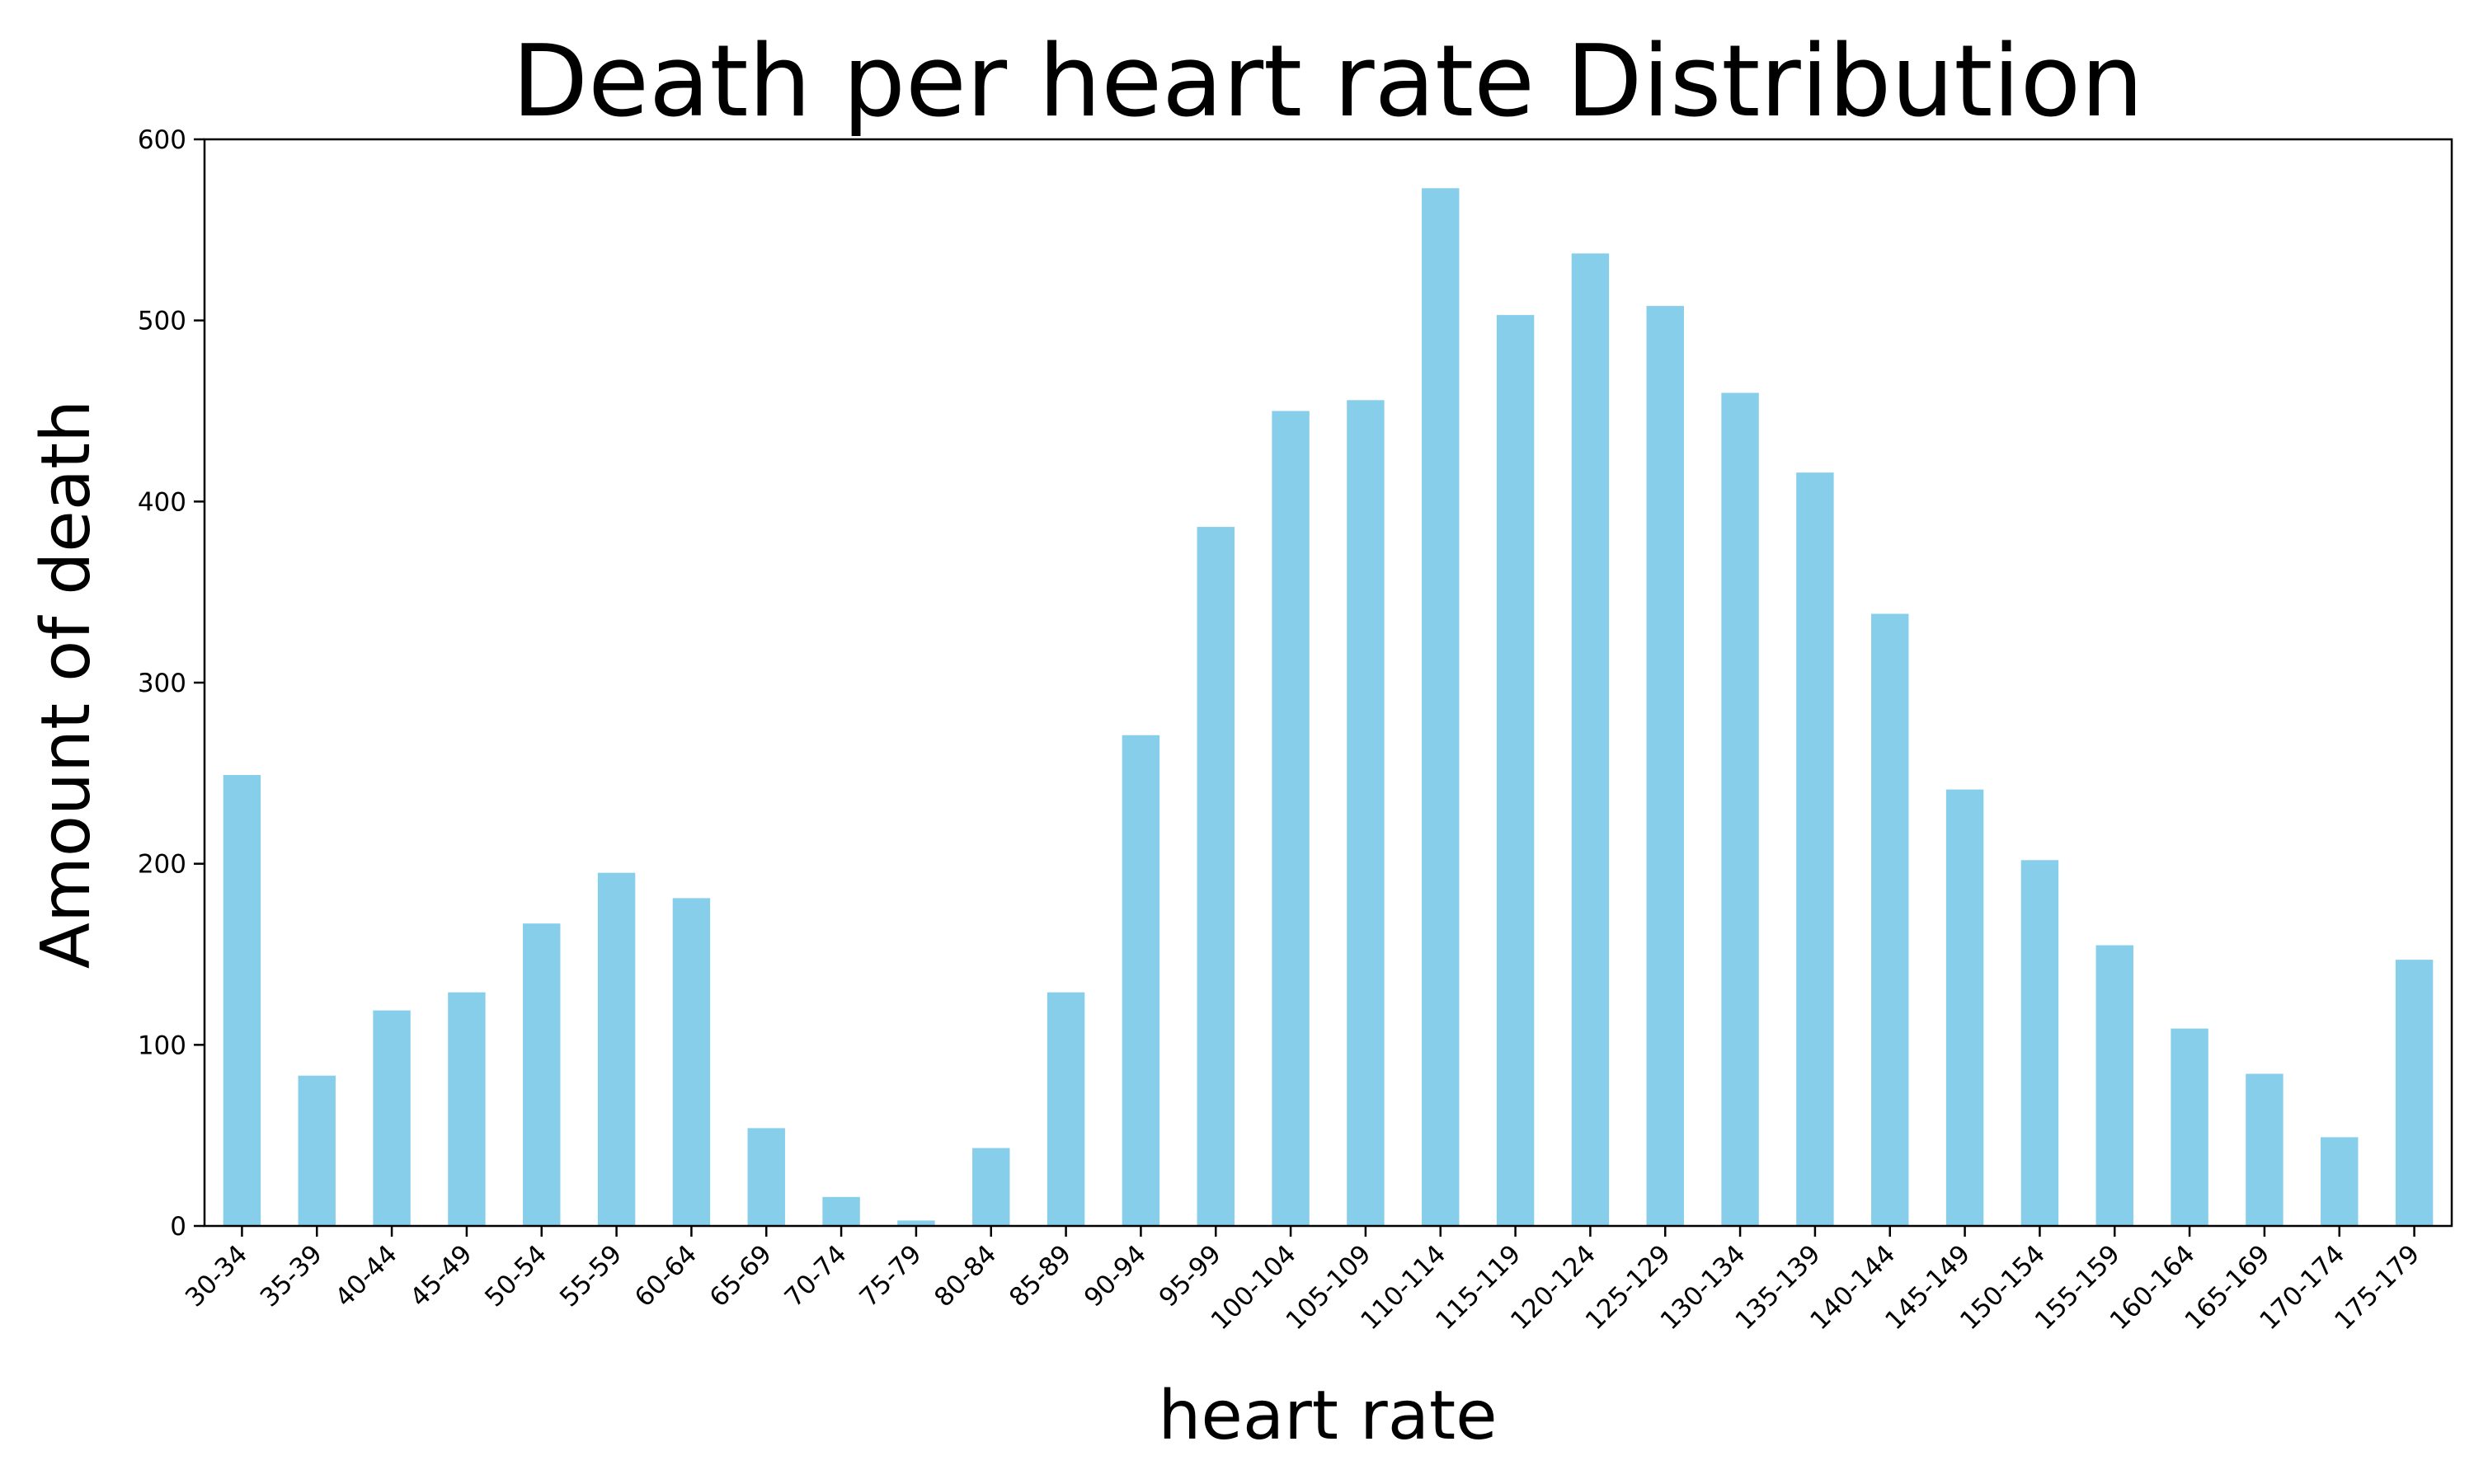 The image size is (2474, 1484). I want to click on y-tick-label: 500, so click(162, 321).